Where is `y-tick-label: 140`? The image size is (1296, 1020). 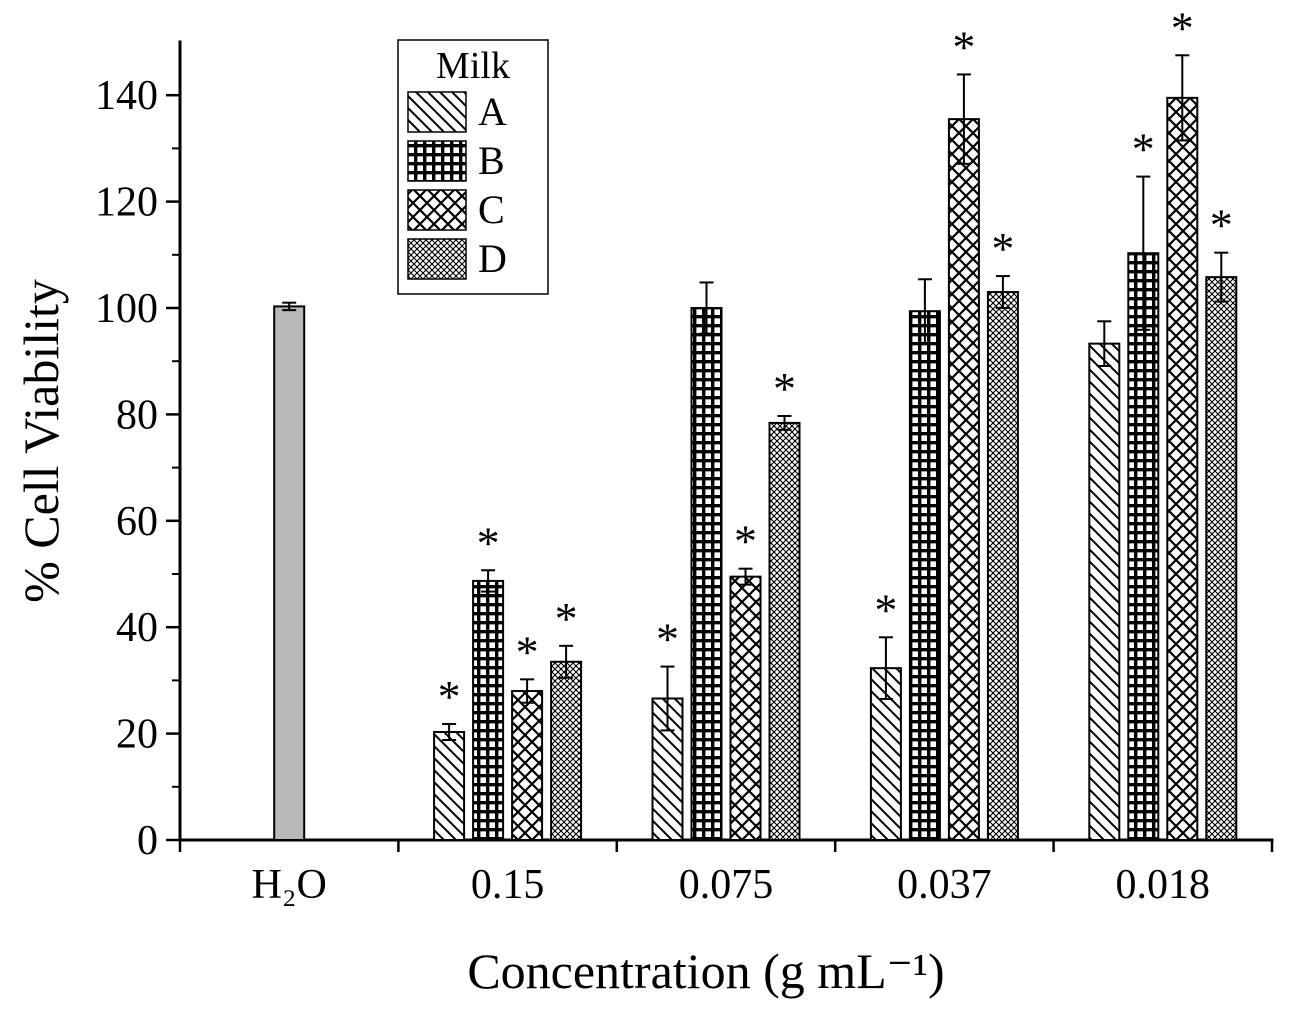
y-tick-label: 140 is located at coordinates (126, 96).